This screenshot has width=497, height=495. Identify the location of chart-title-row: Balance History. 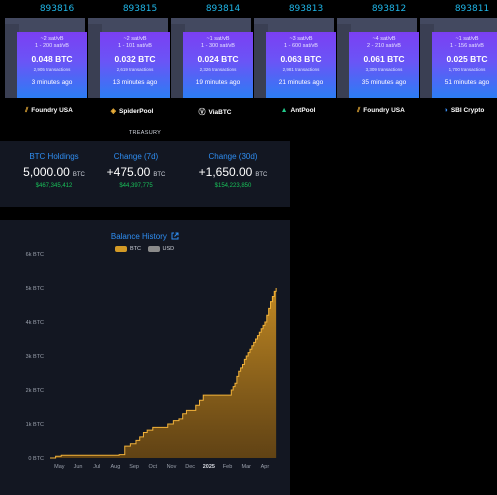
(145, 237).